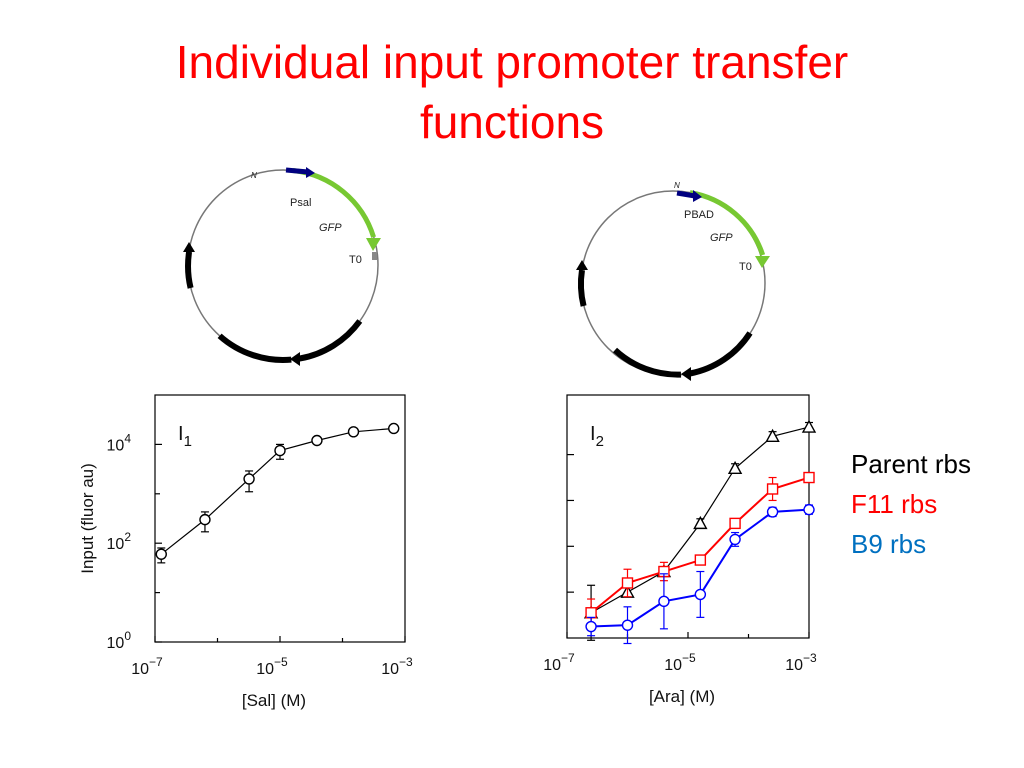  What do you see at coordinates (727, 223) in the screenshot?
I see `gfp-gene-arc` at bounding box center [727, 223].